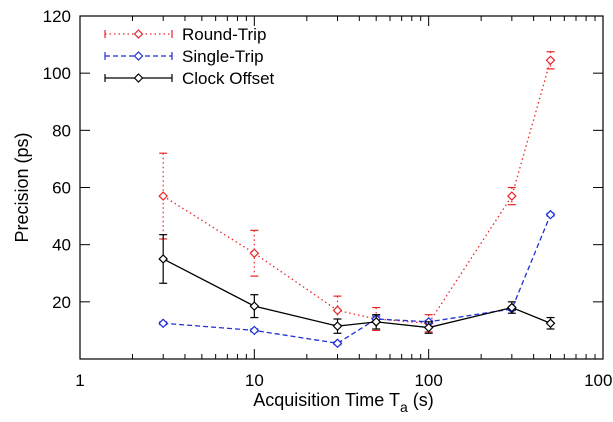 Image resolution: width=613 pixels, height=422 pixels. What do you see at coordinates (326, 400) in the screenshot?
I see `x-axis-label-main: Acquisition Time T` at bounding box center [326, 400].